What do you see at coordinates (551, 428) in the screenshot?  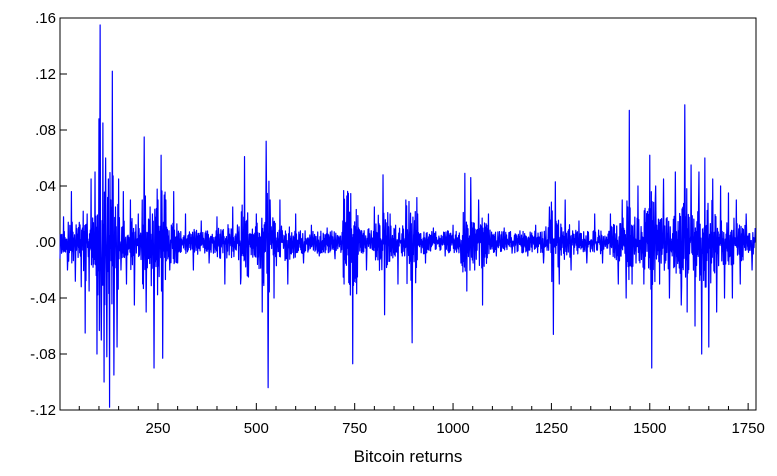 I see `x-tick-label: 1250` at bounding box center [551, 428].